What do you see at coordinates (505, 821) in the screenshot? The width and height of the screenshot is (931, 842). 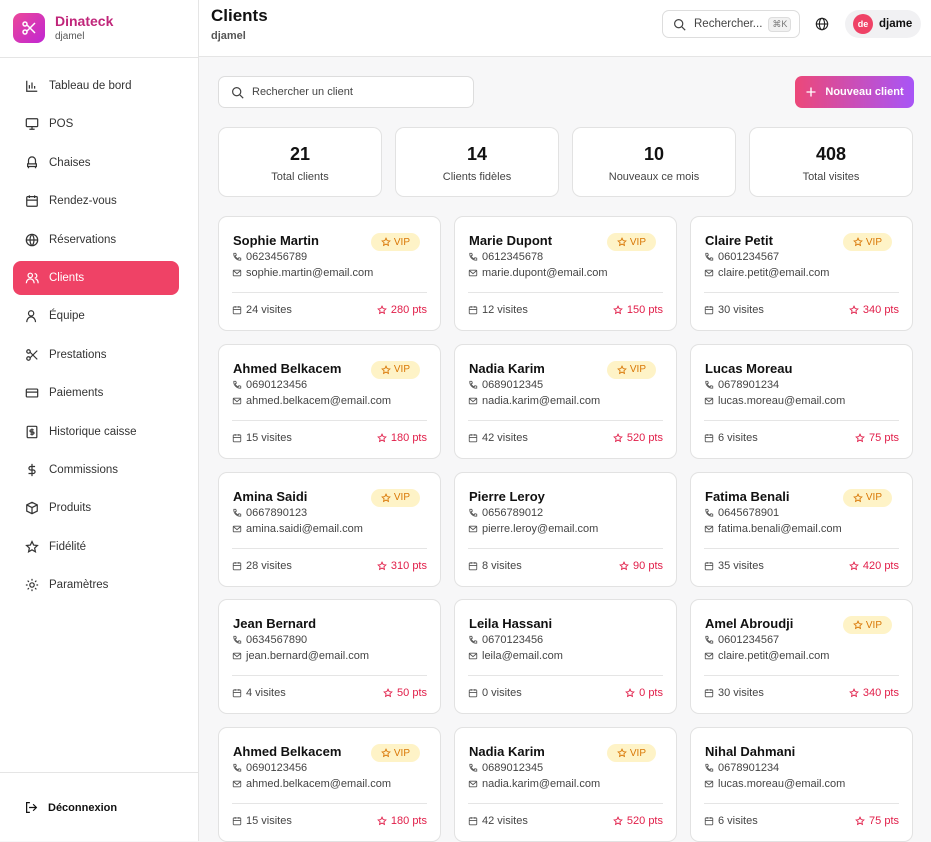 I see `client-visits: 42 visites` at bounding box center [505, 821].